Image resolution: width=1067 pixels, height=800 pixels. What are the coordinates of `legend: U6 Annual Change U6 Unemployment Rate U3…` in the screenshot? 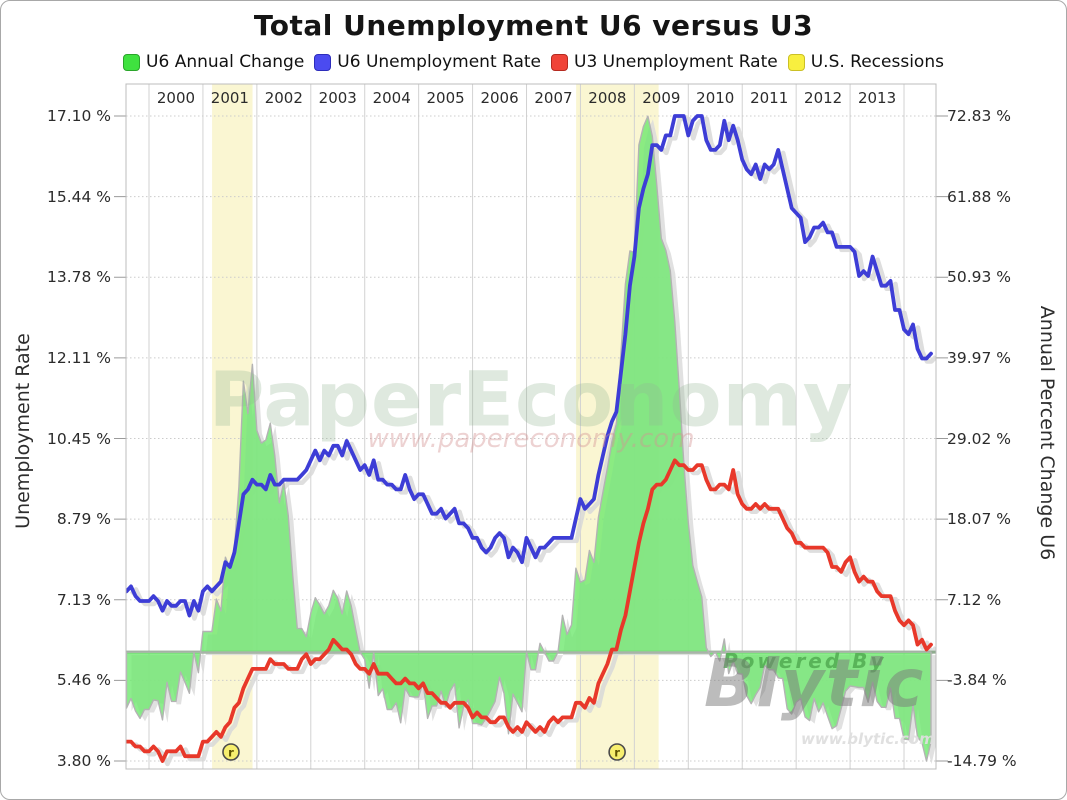 It's located at (533, 62).